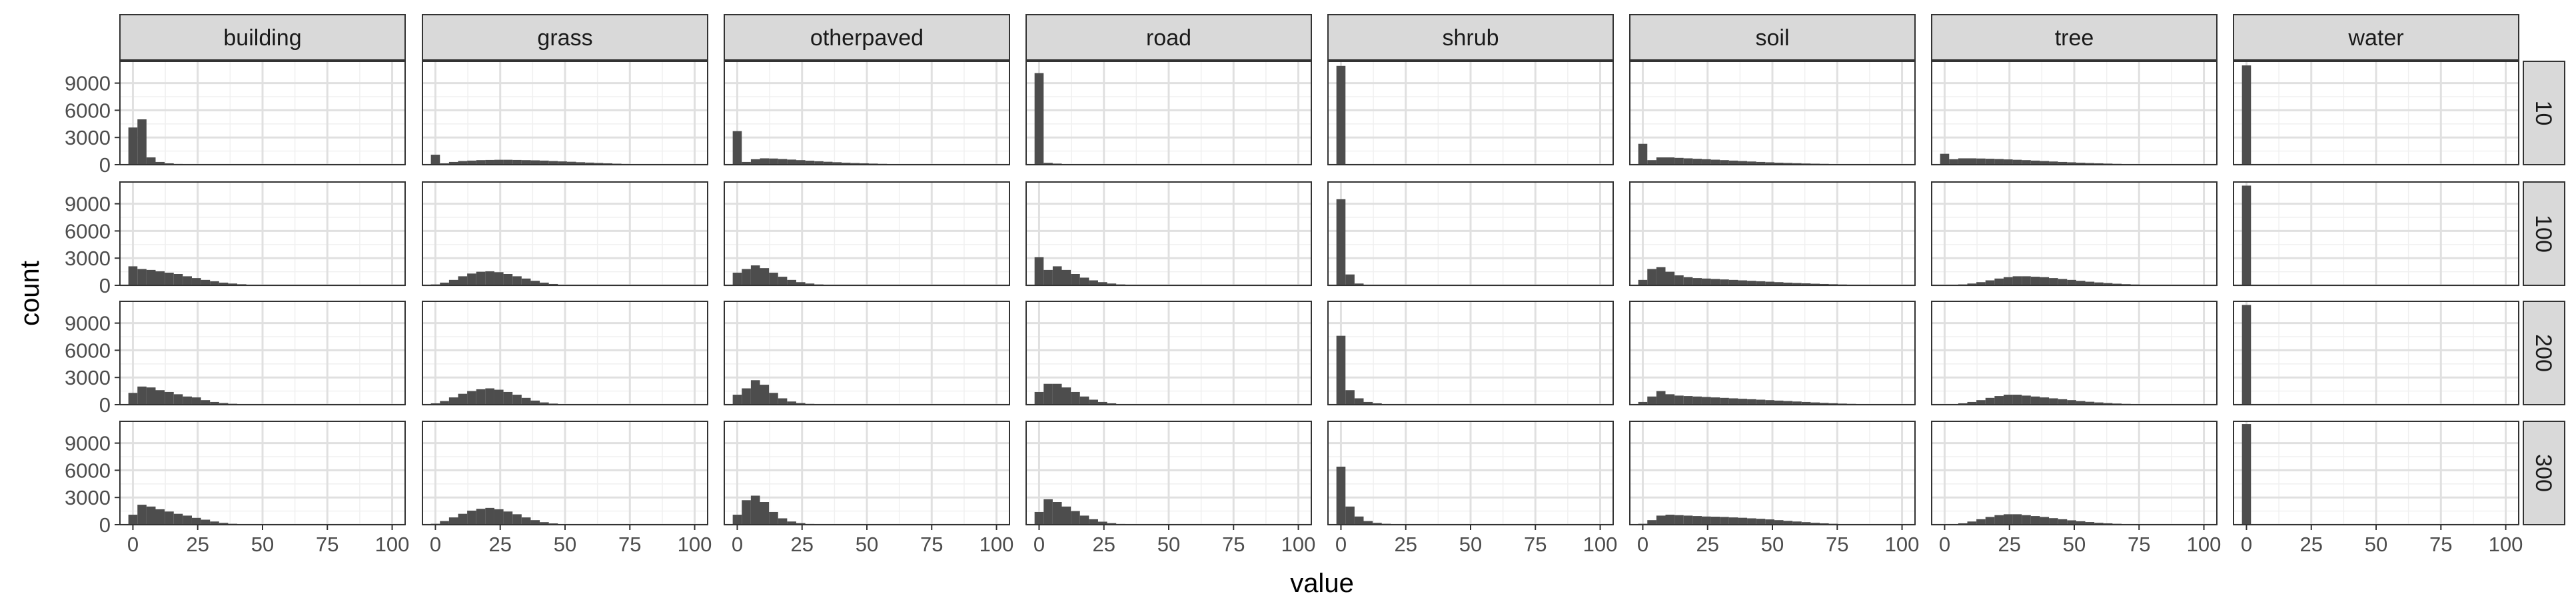 The width and height of the screenshot is (2576, 614). Describe the element at coordinates (105, 525) in the screenshot. I see `y-tick-label: 0` at that location.